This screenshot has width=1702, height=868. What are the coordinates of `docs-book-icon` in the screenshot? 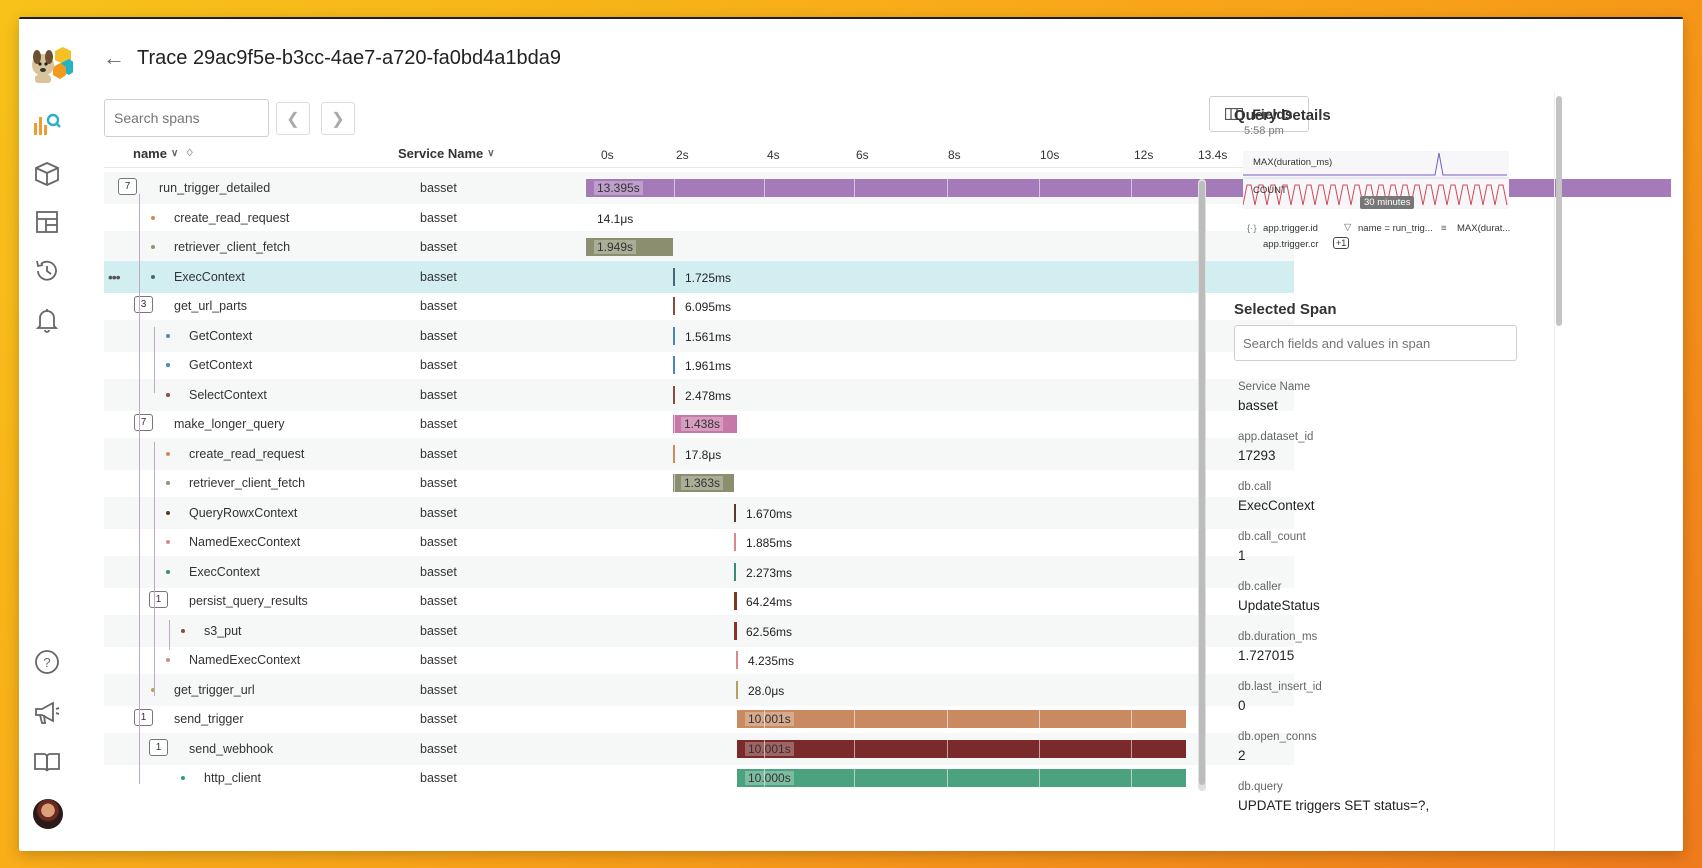 It's located at (47, 762).